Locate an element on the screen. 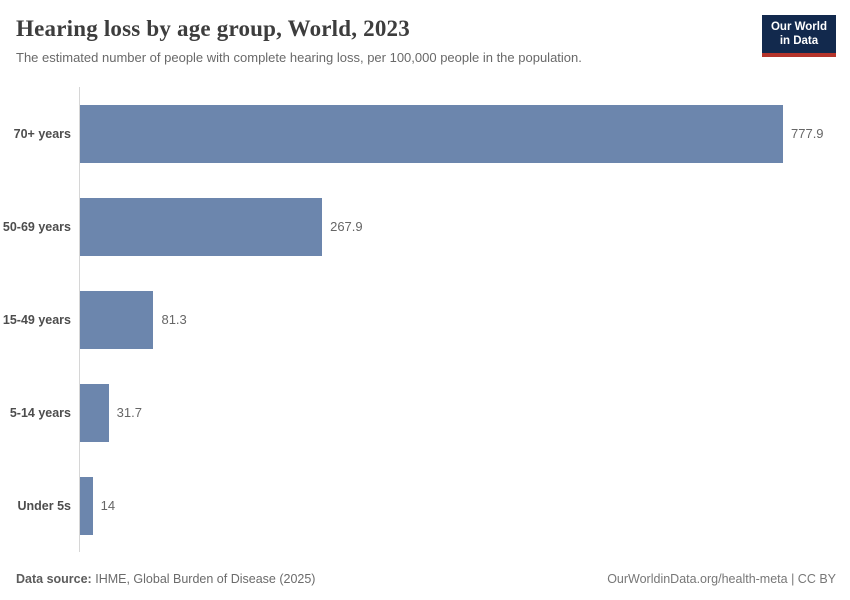  bar-area: 31.7 is located at coordinates (464, 413).